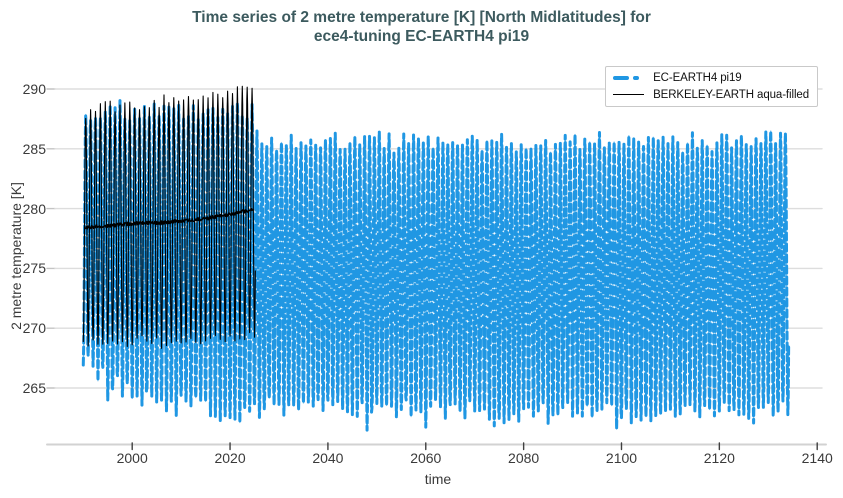 Image resolution: width=843 pixels, height=498 pixels. I want to click on x-tick-label: 2000, so click(132, 458).